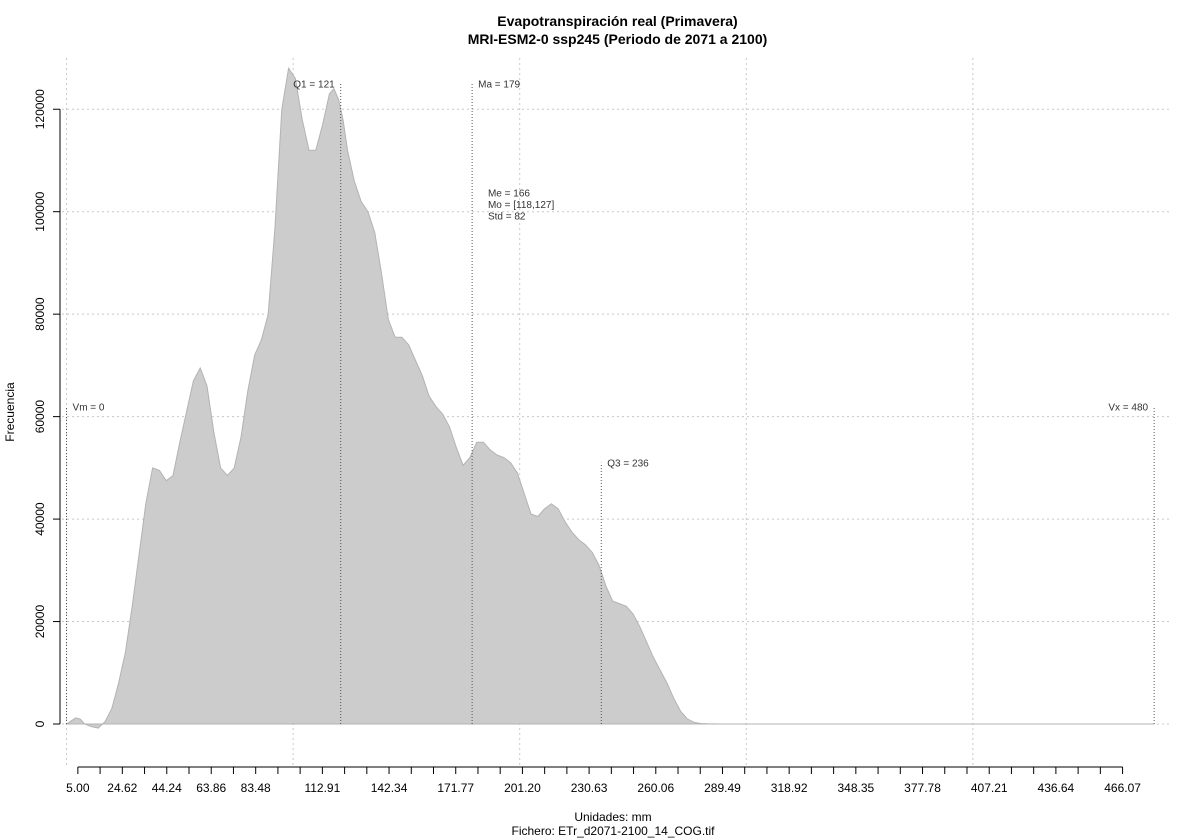 This screenshot has width=1200, height=840. What do you see at coordinates (78, 788) in the screenshot?
I see `x-tick-label: 5.00` at bounding box center [78, 788].